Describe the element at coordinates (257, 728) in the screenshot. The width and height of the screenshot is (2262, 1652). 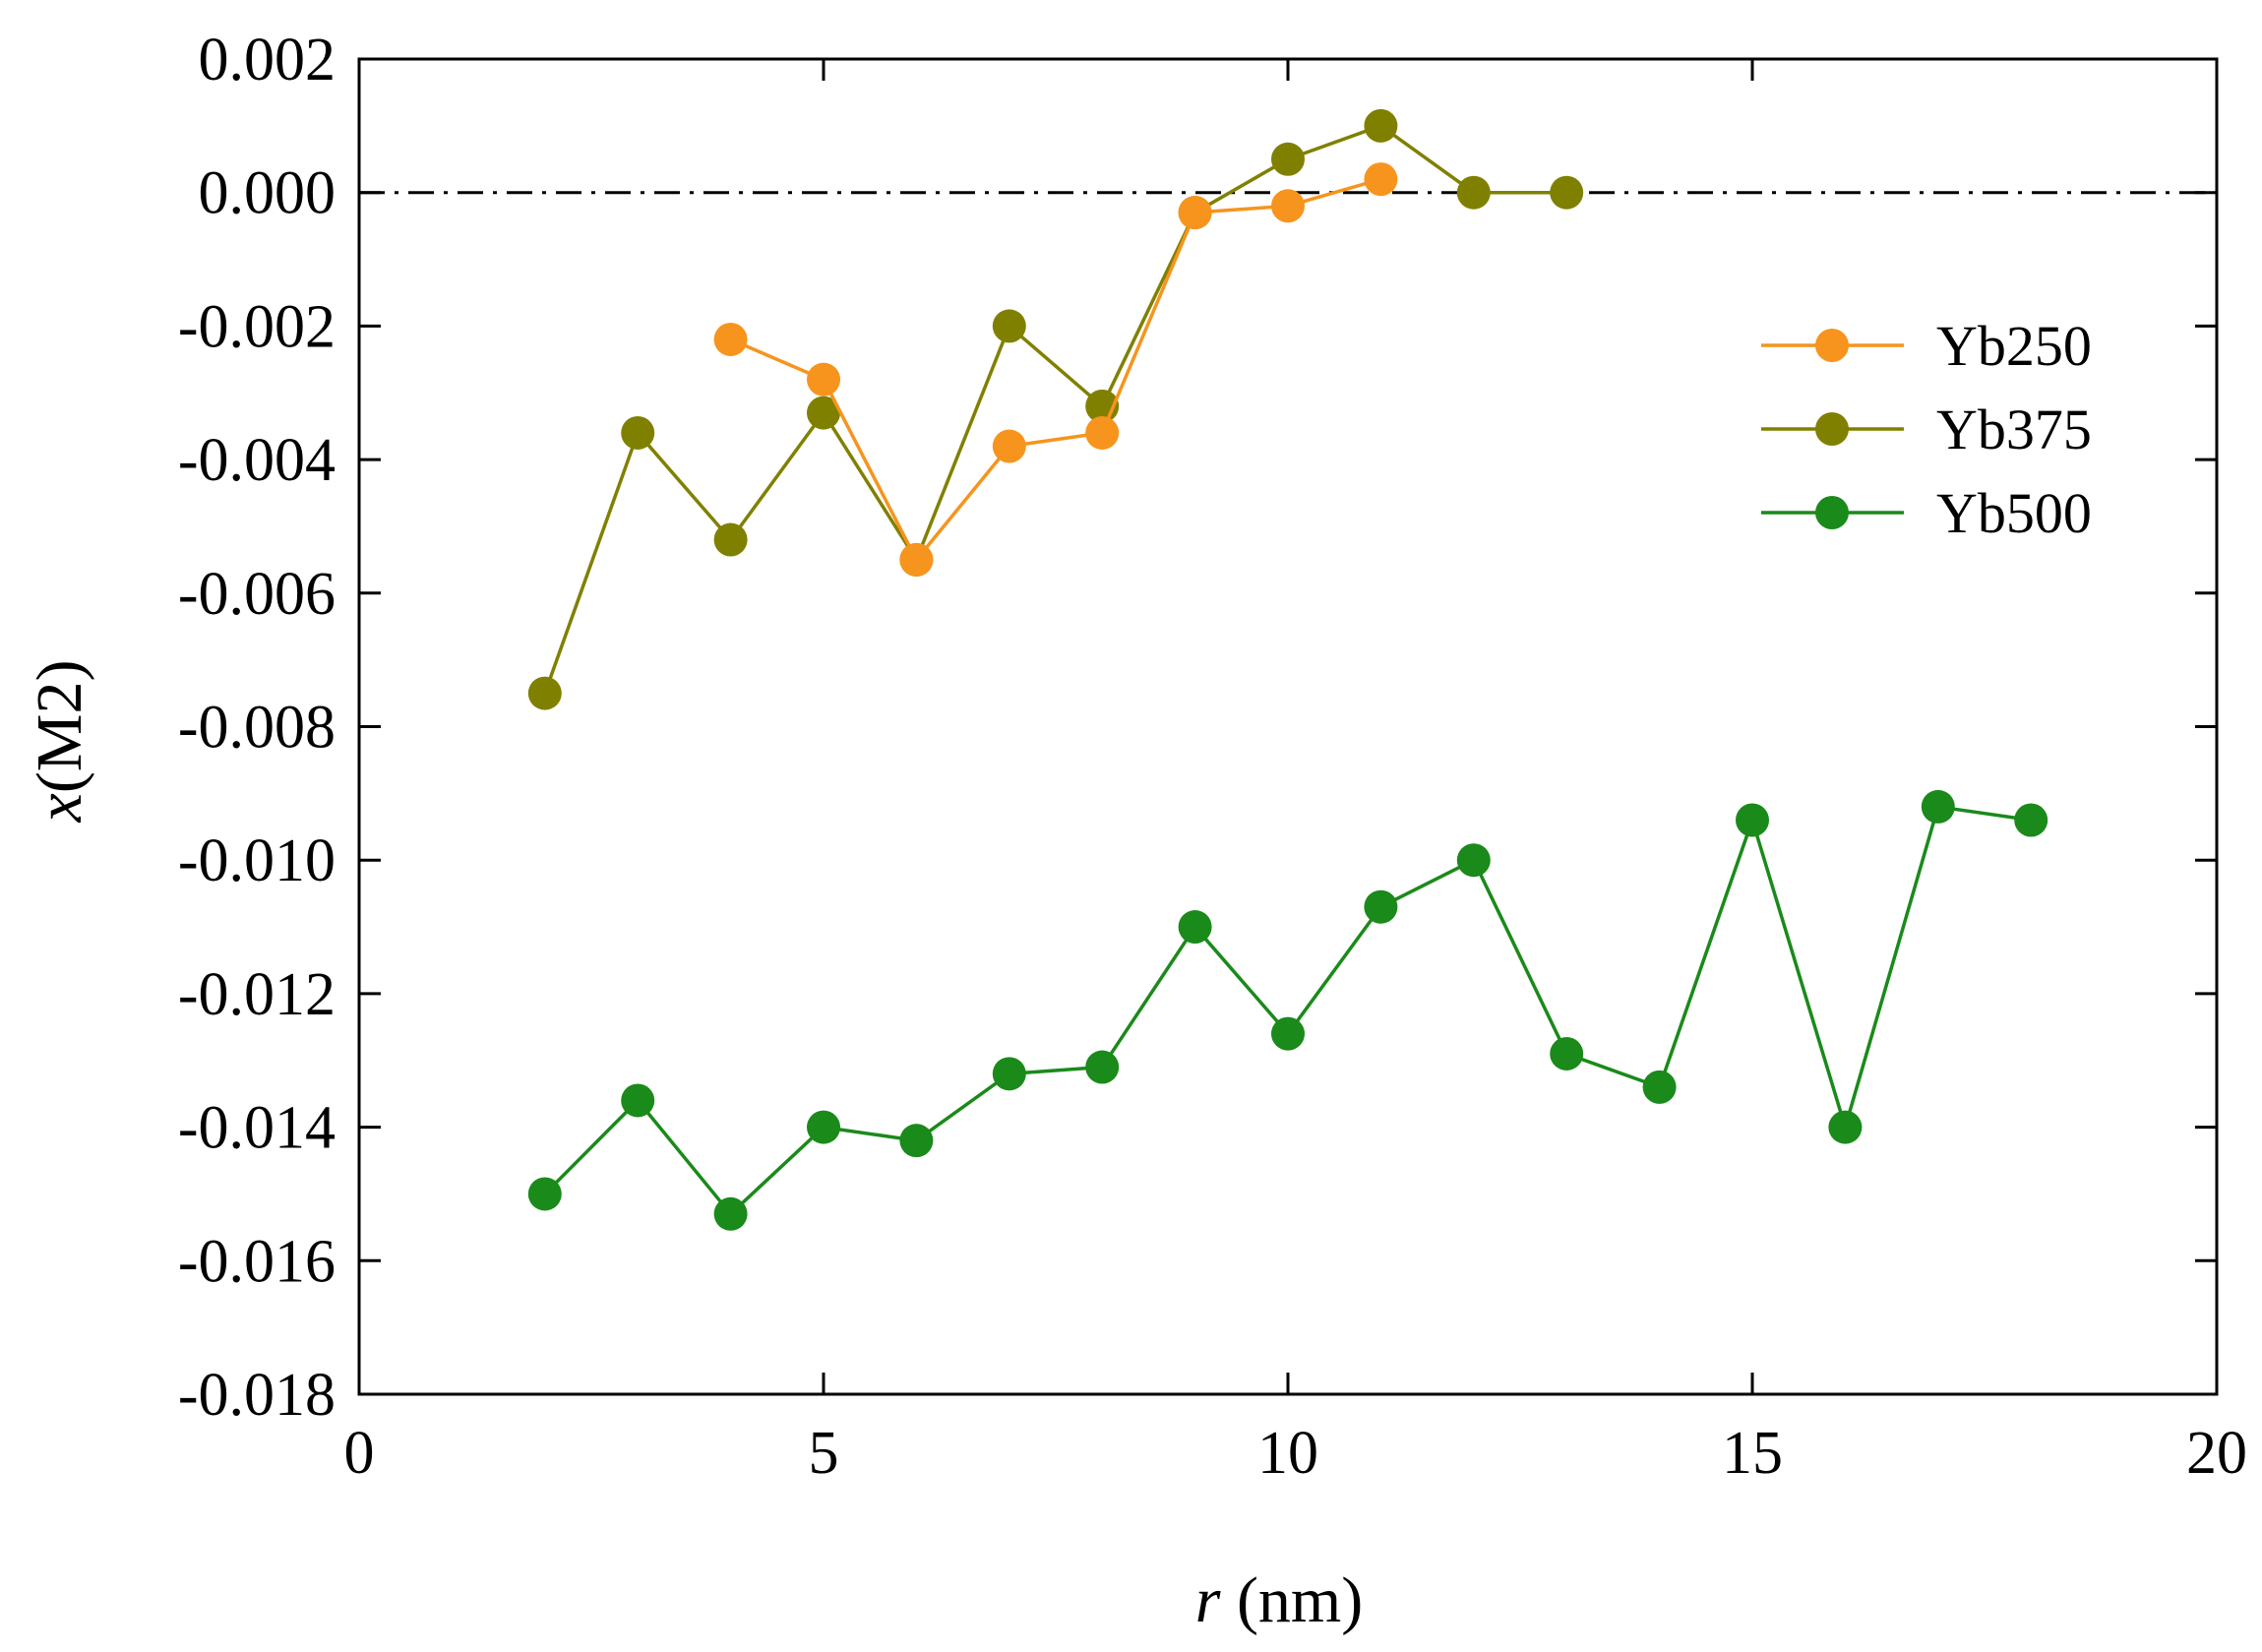
I see `y-tick-label: -0.008` at that location.